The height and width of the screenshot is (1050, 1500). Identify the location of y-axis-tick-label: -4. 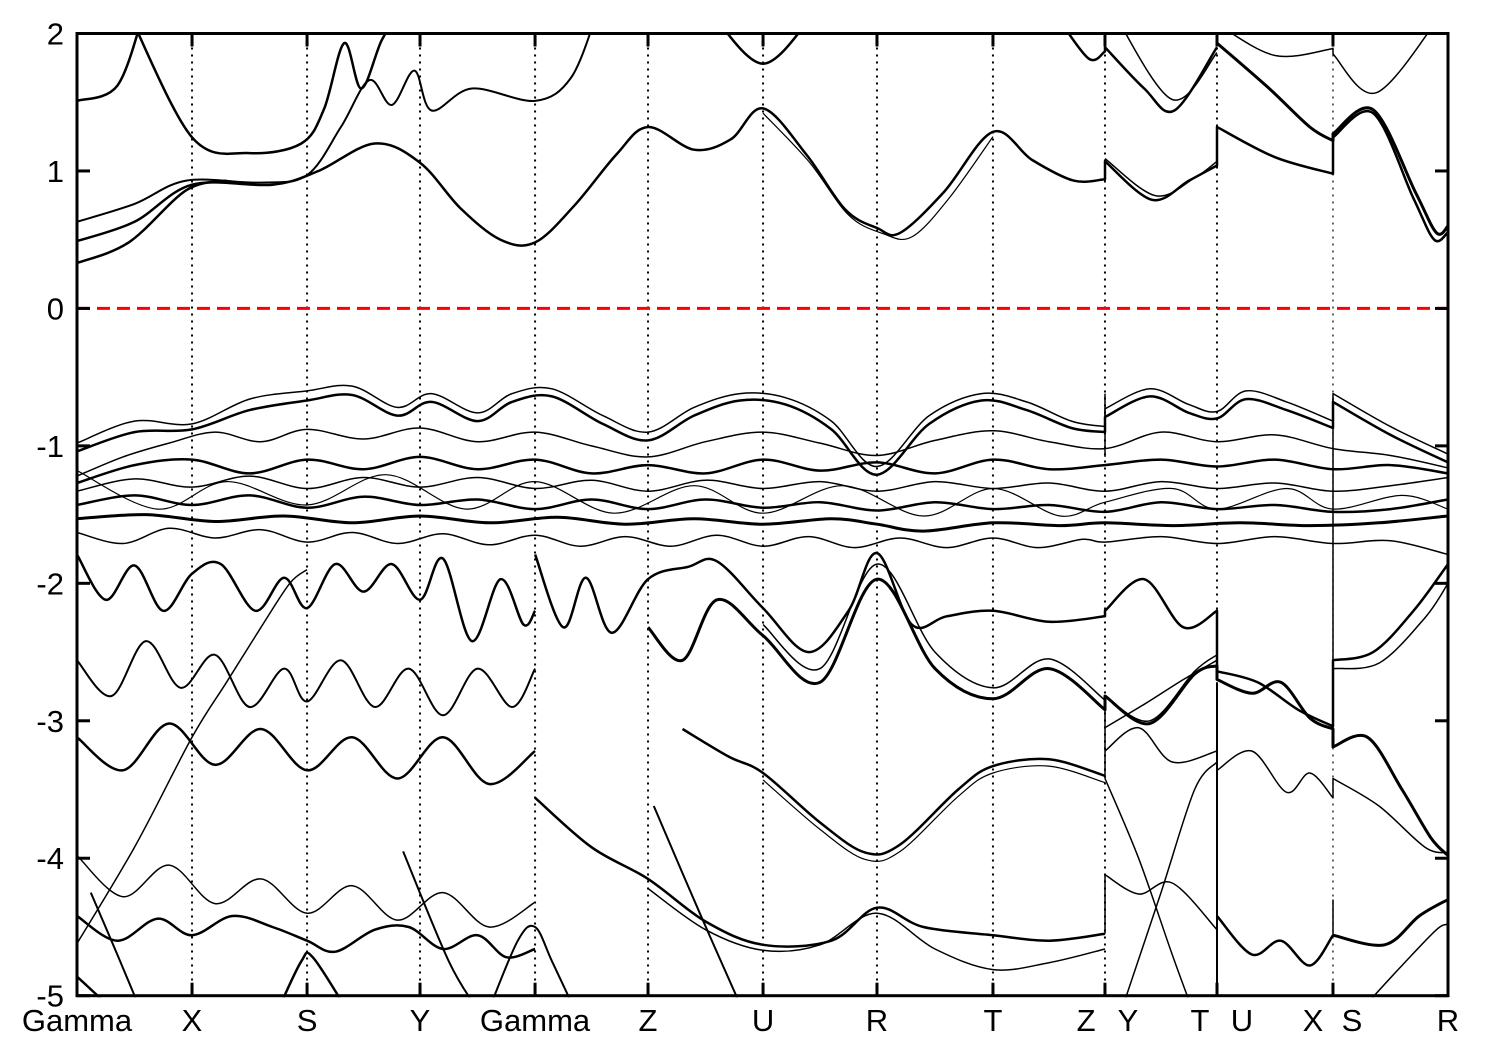
(50, 858).